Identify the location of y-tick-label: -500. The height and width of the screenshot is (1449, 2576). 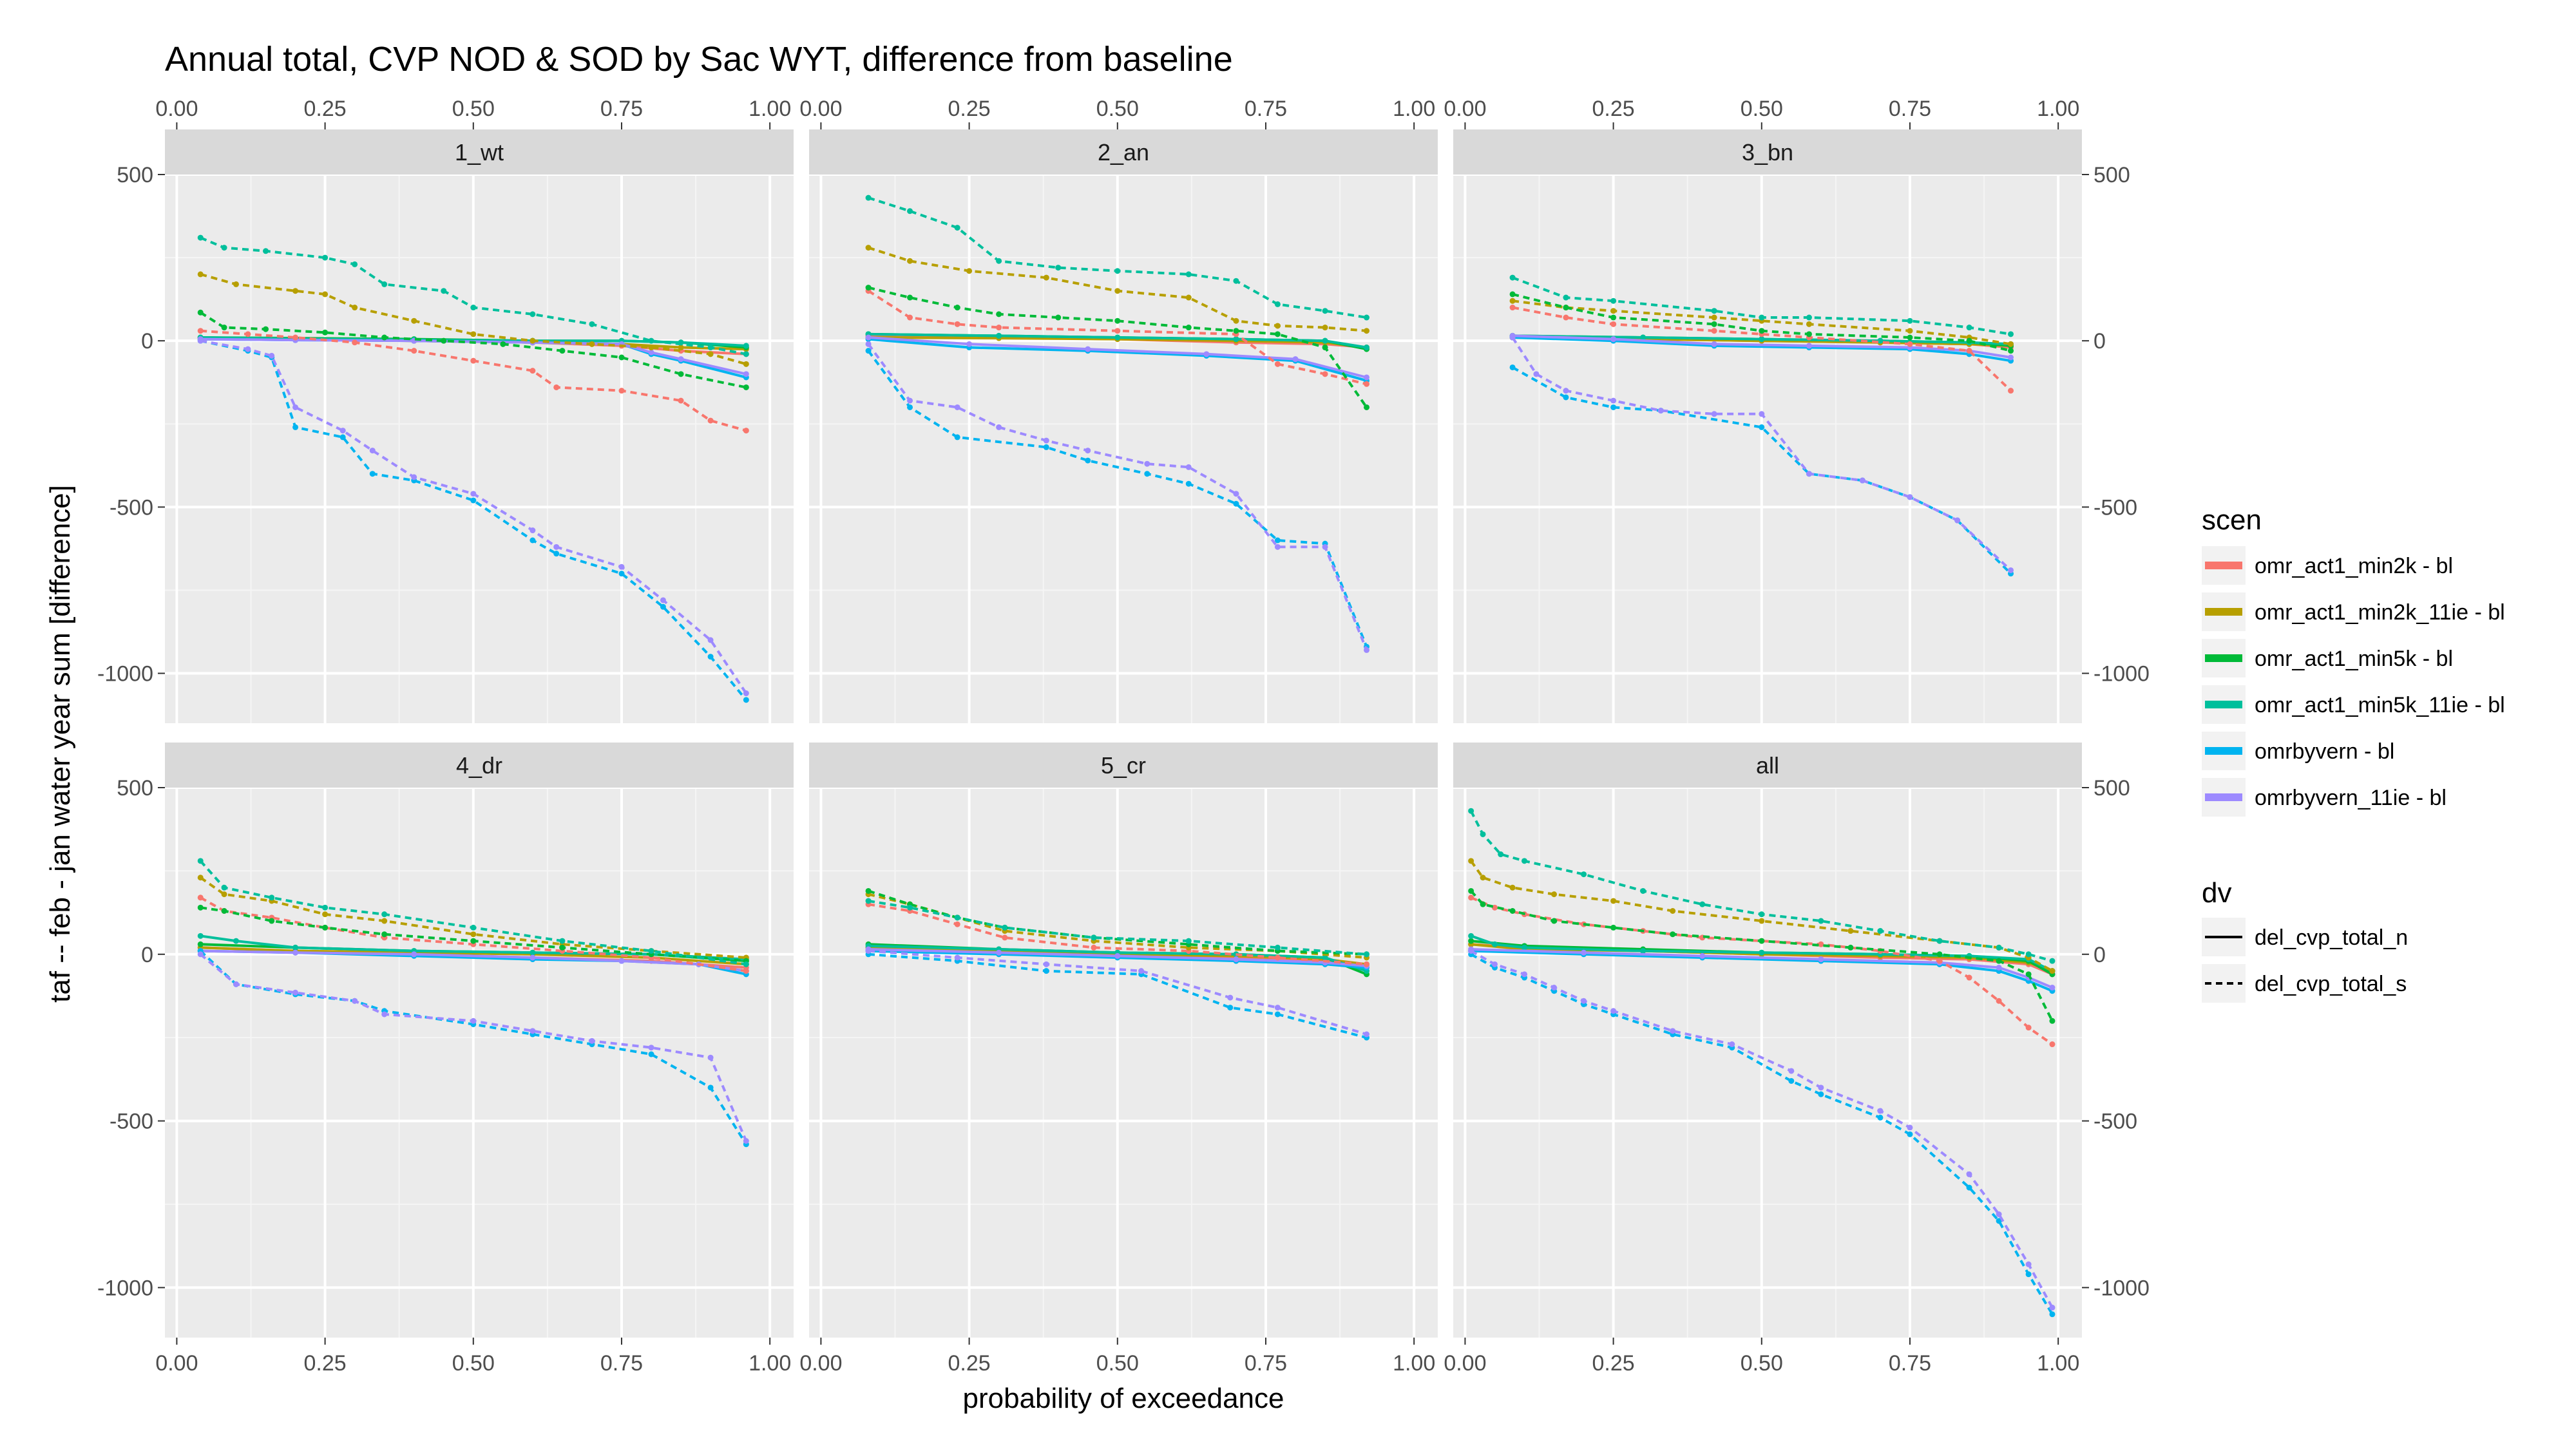
(131, 508).